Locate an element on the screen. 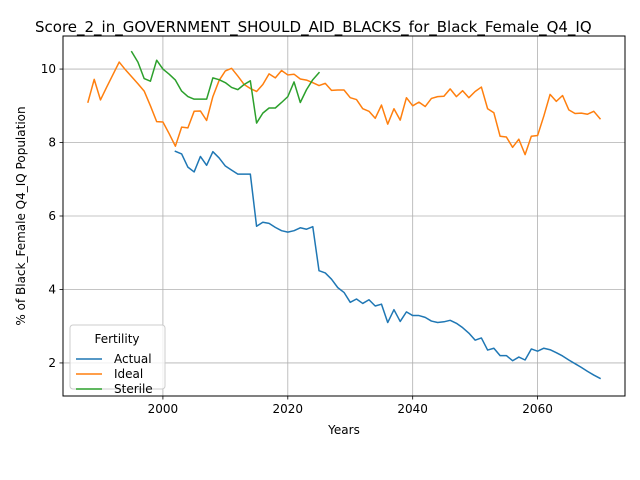  y-tick-label: 4 is located at coordinates (52, 289).